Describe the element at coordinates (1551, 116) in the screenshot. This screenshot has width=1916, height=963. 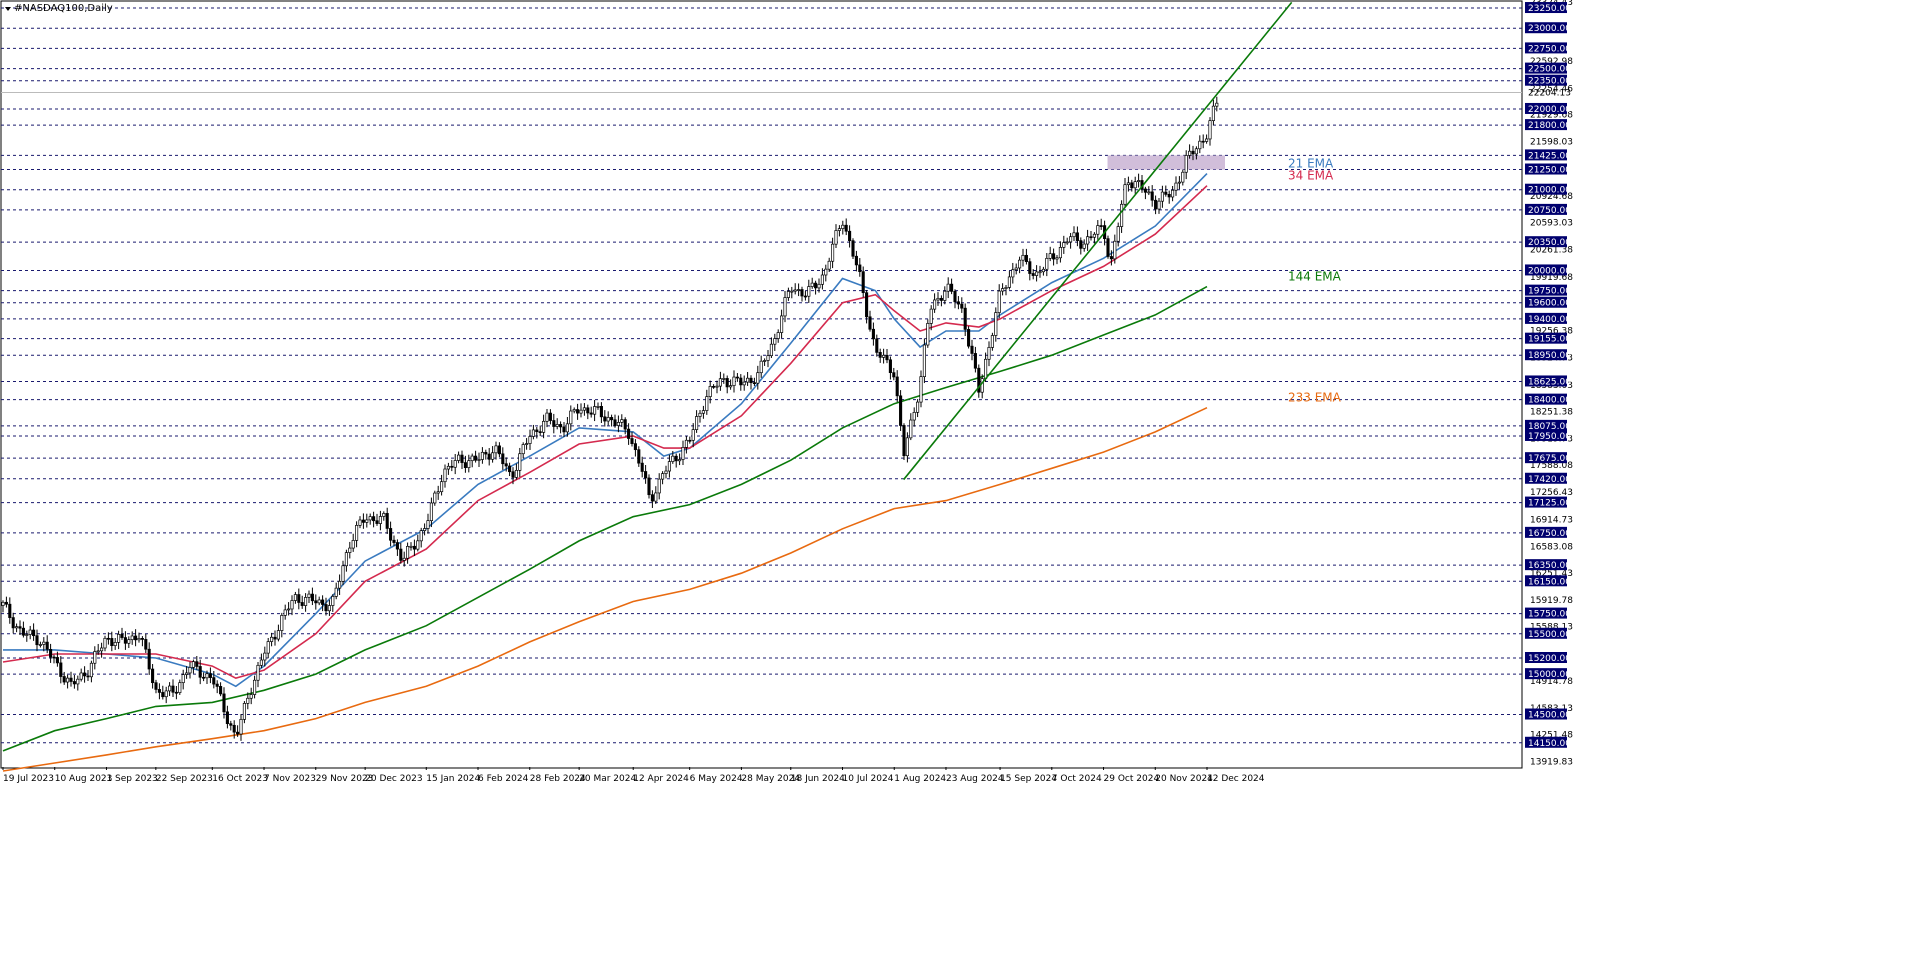
I see `y-tick-label: 21929.68` at that location.